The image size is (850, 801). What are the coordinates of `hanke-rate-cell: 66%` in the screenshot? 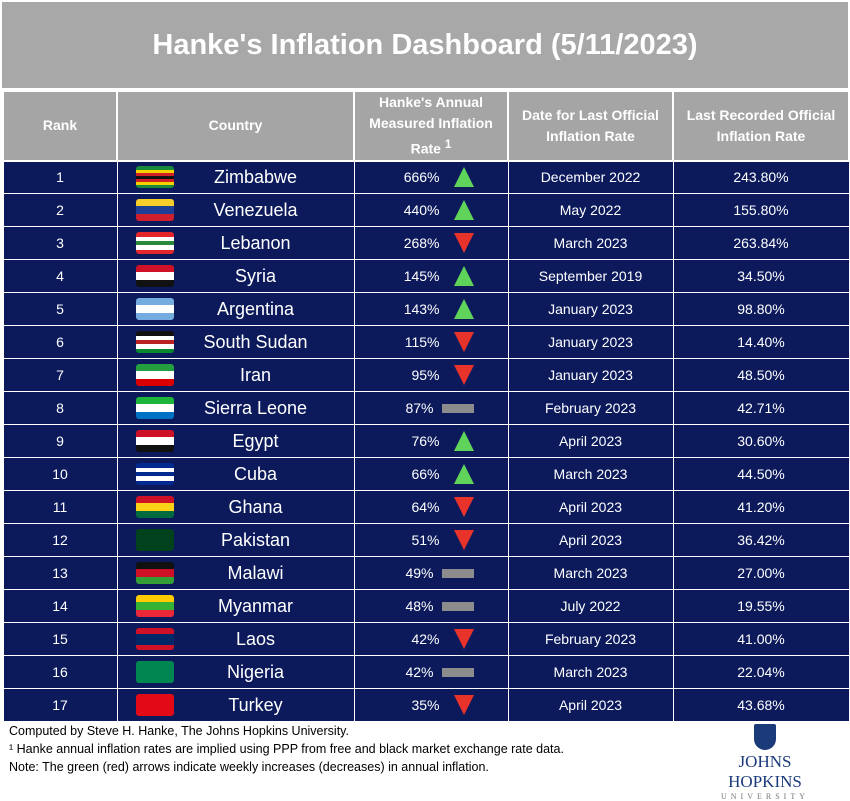 It's located at (431, 474).